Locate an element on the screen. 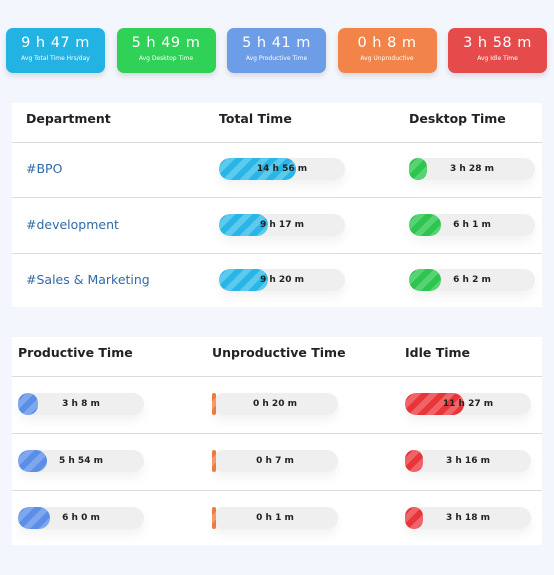  progress-track: 9 h 17 m is located at coordinates (282, 224).